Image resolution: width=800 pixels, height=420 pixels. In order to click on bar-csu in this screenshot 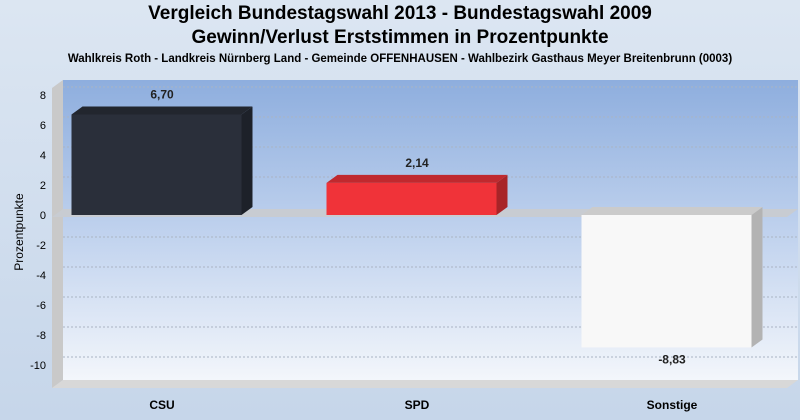, I will do `click(162, 160)`.